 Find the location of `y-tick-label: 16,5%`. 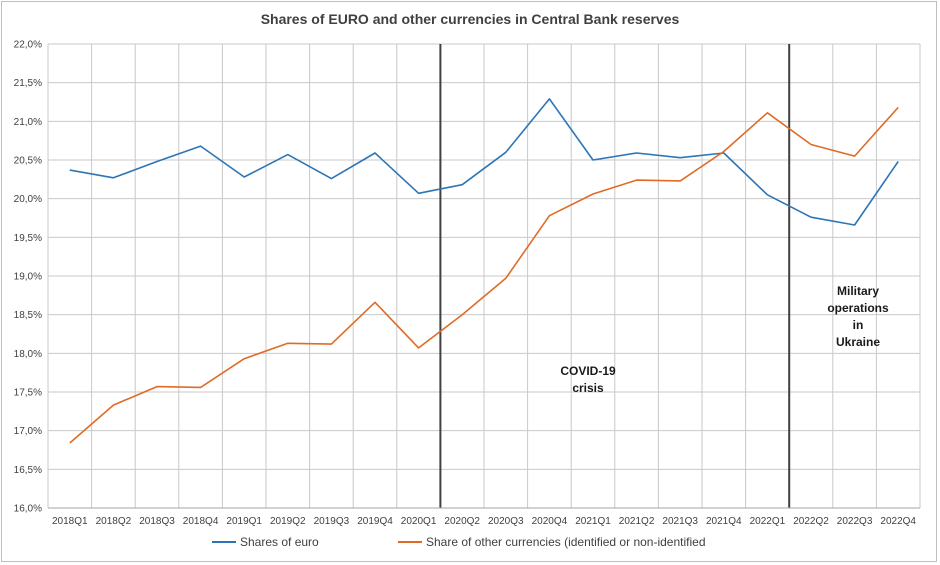

y-tick-label: 16,5% is located at coordinates (28, 470).